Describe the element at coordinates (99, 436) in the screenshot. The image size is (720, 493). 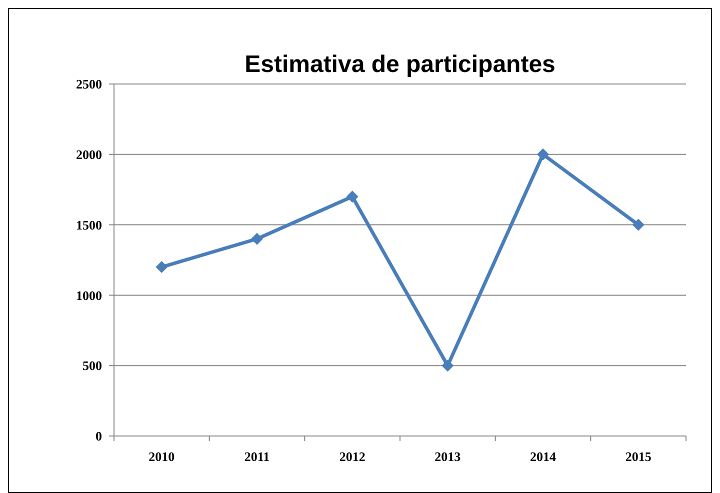
I see `y-tick-label: 0` at that location.